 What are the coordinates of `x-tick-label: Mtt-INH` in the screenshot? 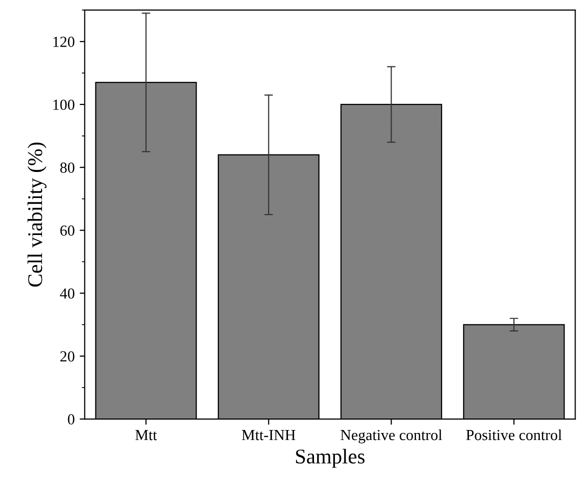 It's located at (269, 435).